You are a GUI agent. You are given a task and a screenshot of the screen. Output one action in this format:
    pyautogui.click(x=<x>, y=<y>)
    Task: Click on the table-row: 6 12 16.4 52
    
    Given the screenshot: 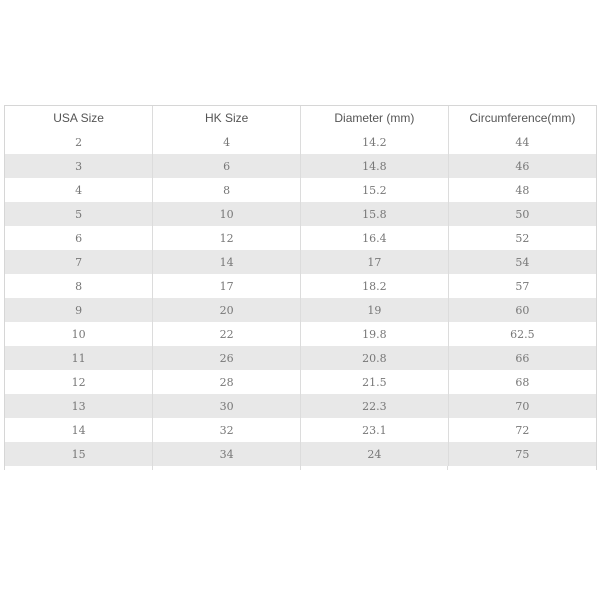 What is the action you would take?
    pyautogui.click(x=300, y=238)
    